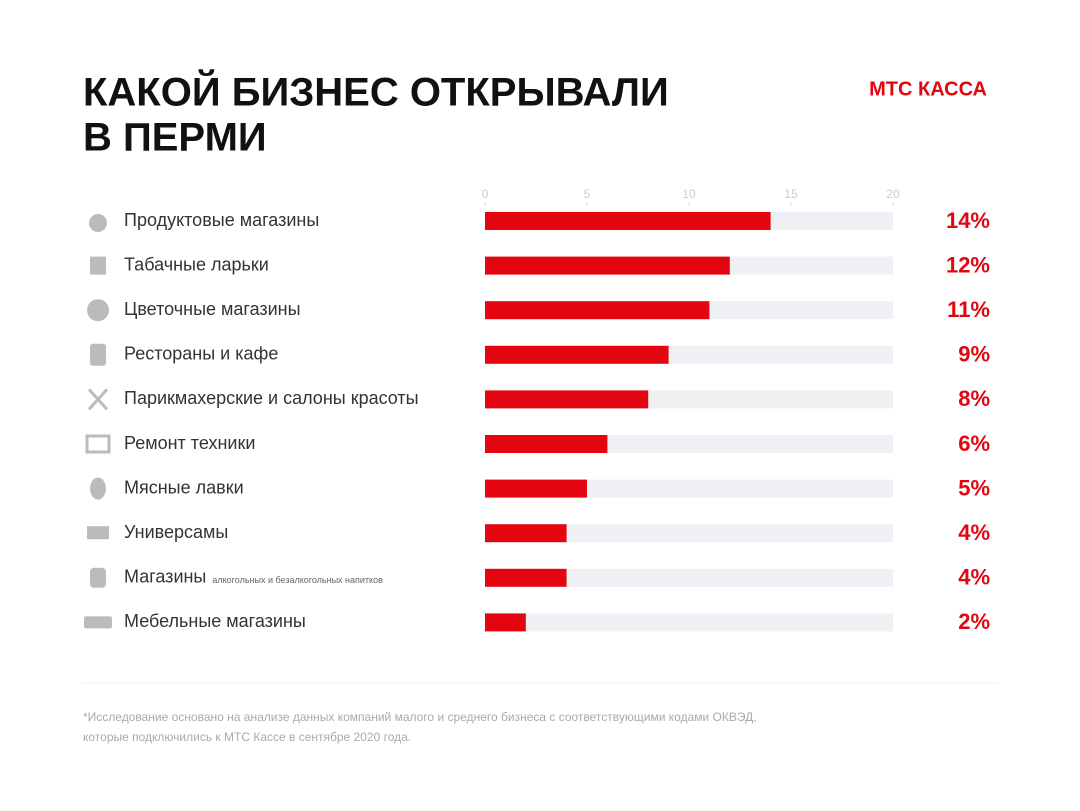  Describe the element at coordinates (297, 580) in the screenshot. I see `category-note: алкогольных и безалкогольных напитков` at that location.